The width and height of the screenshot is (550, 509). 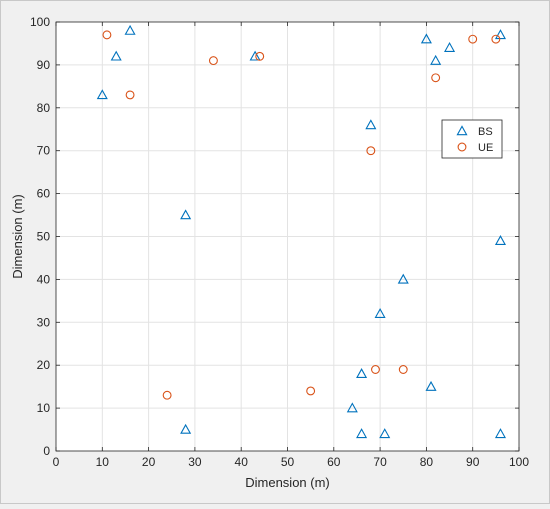 I want to click on x-tick-label: 40, so click(x=242, y=462).